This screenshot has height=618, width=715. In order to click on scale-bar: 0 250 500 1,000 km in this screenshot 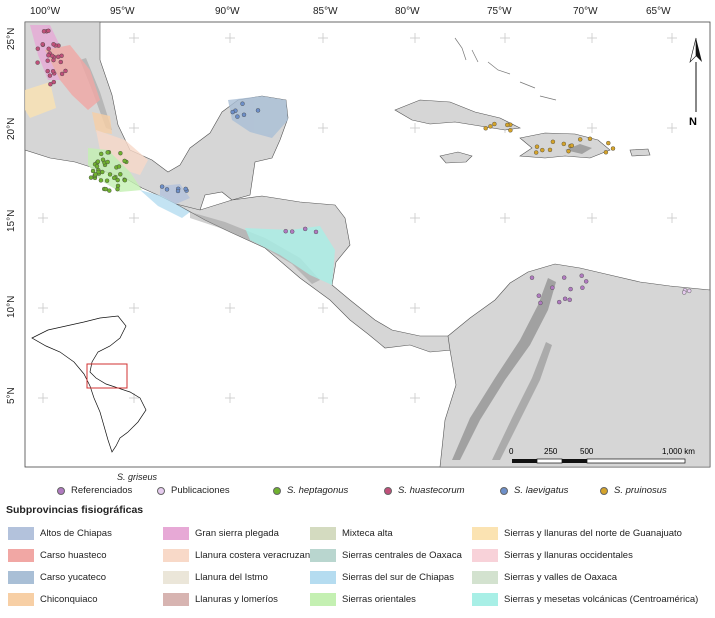, I will do `click(602, 455)`.